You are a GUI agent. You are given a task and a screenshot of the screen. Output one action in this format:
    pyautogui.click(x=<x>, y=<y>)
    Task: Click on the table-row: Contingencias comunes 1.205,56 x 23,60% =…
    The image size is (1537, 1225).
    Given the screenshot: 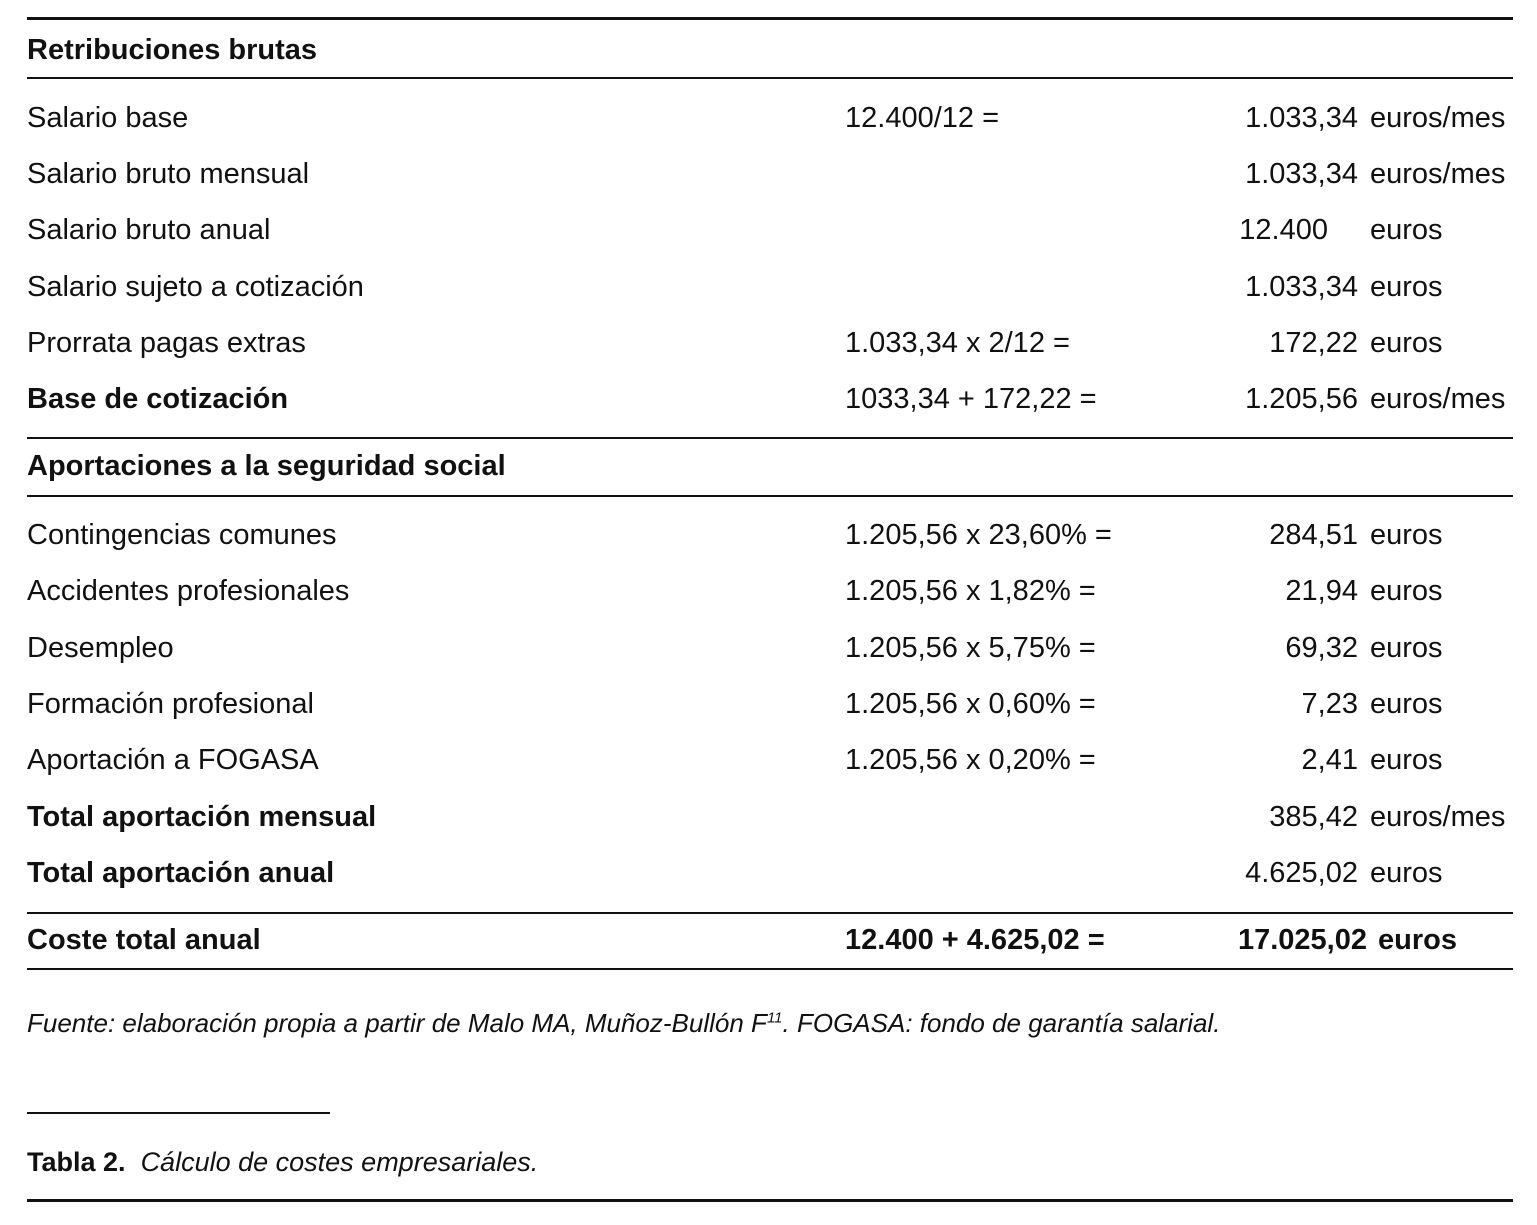 What is the action you would take?
    pyautogui.click(x=768, y=535)
    